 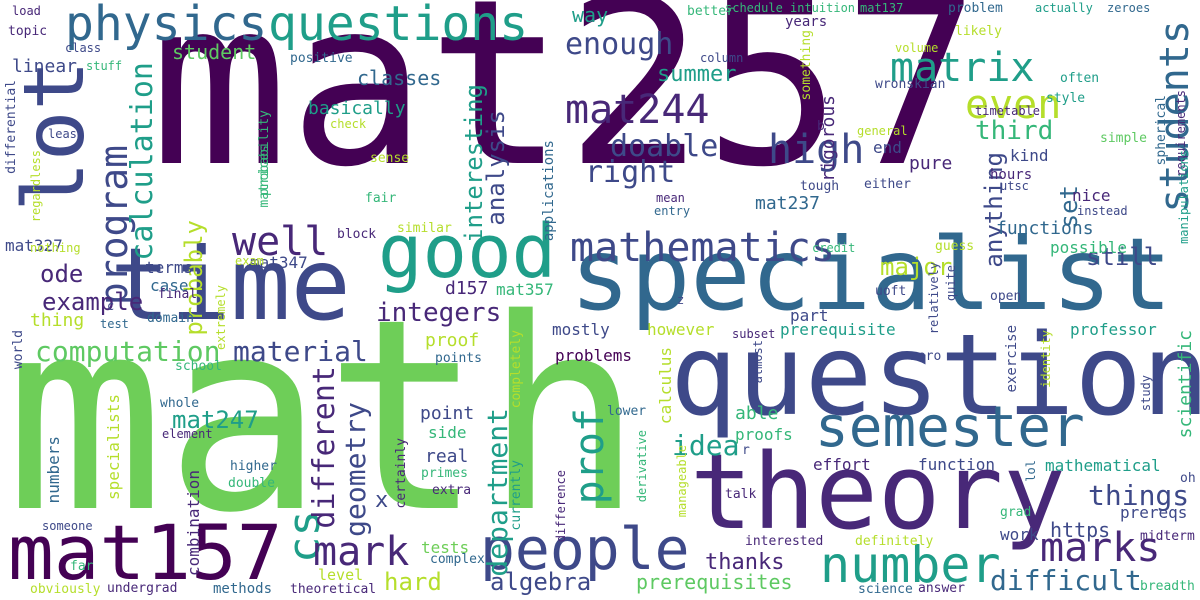 I want to click on word-certainly: certainly, so click(x=401, y=473).